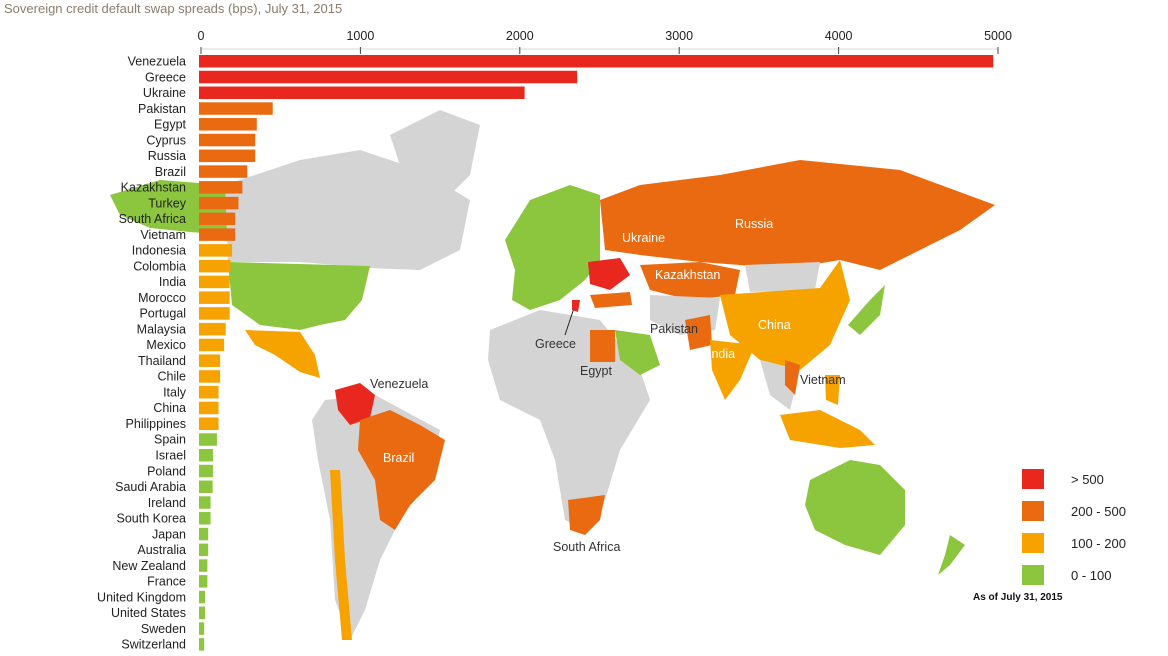 The width and height of the screenshot is (1168, 656). Describe the element at coordinates (576, 306) in the screenshot. I see `map-greece` at that location.